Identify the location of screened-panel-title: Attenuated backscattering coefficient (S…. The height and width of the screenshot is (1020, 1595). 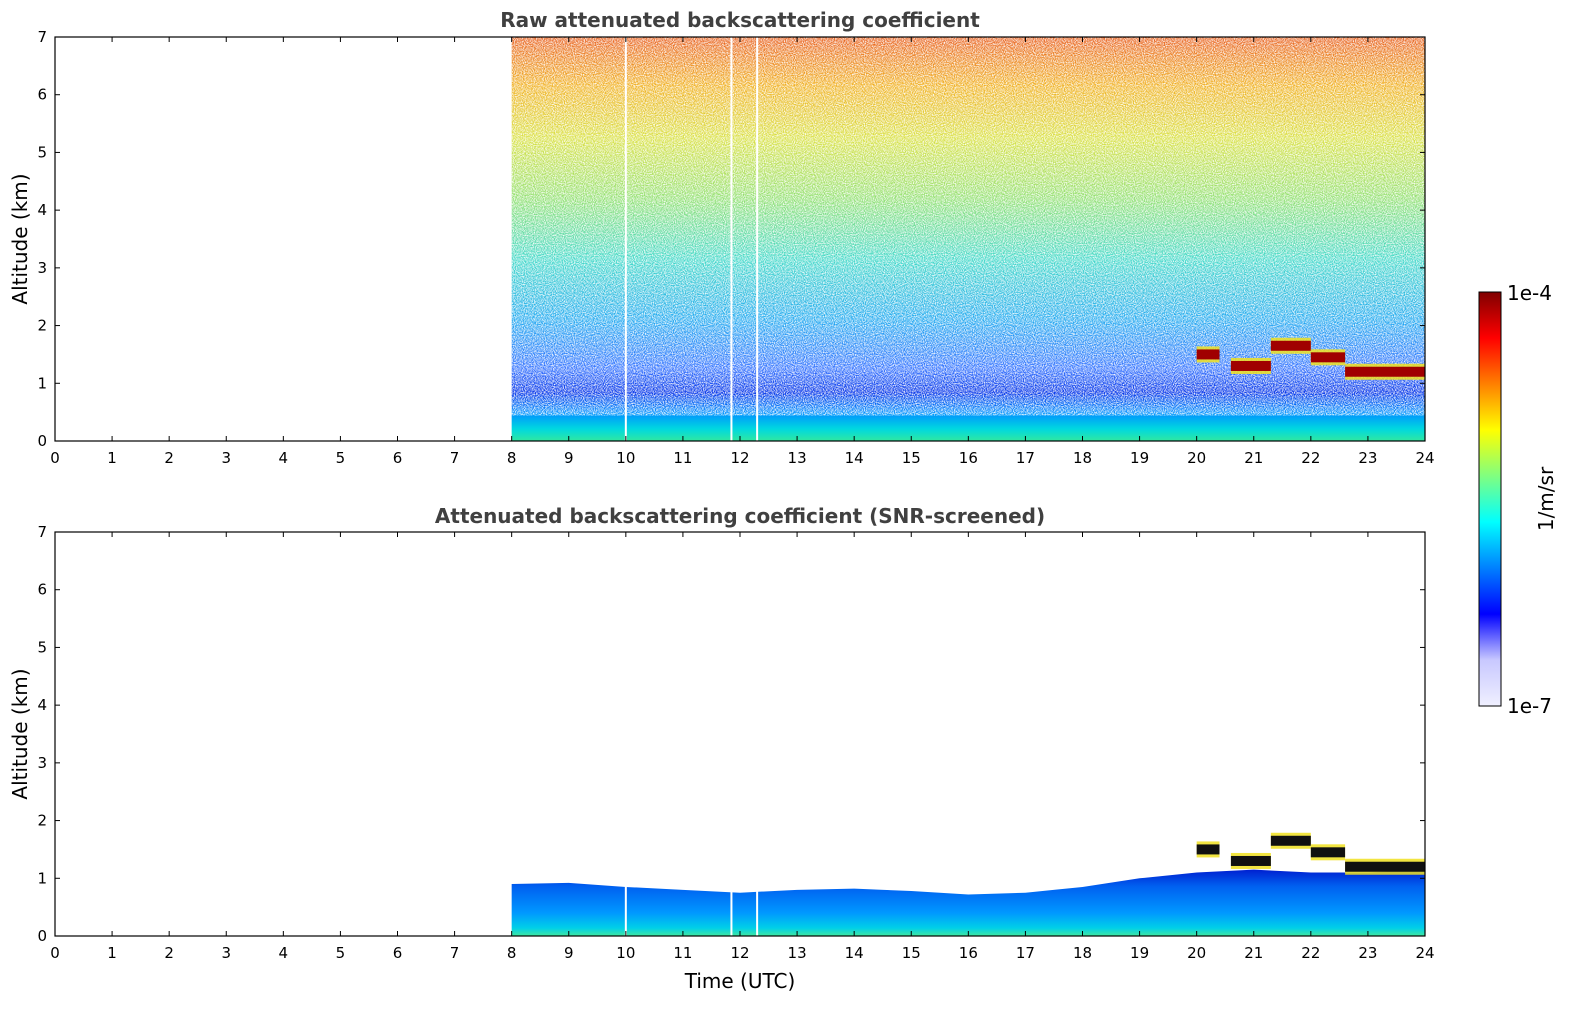
(740, 516).